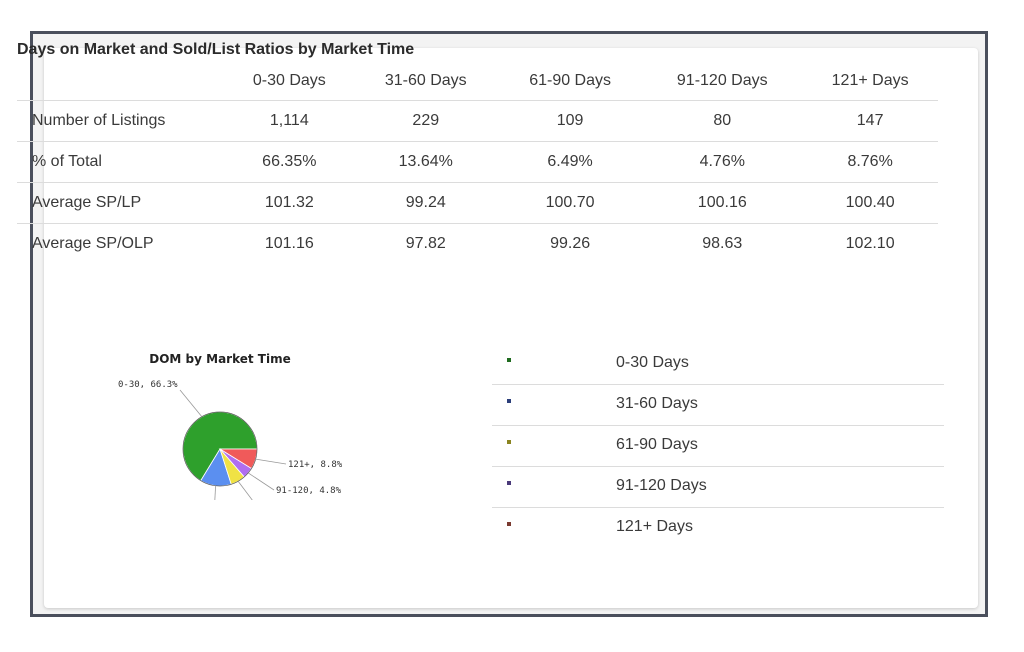 Image resolution: width=1024 pixels, height=652 pixels. Describe the element at coordinates (657, 444) in the screenshot. I see `legend-label: 61-90 Days` at that location.